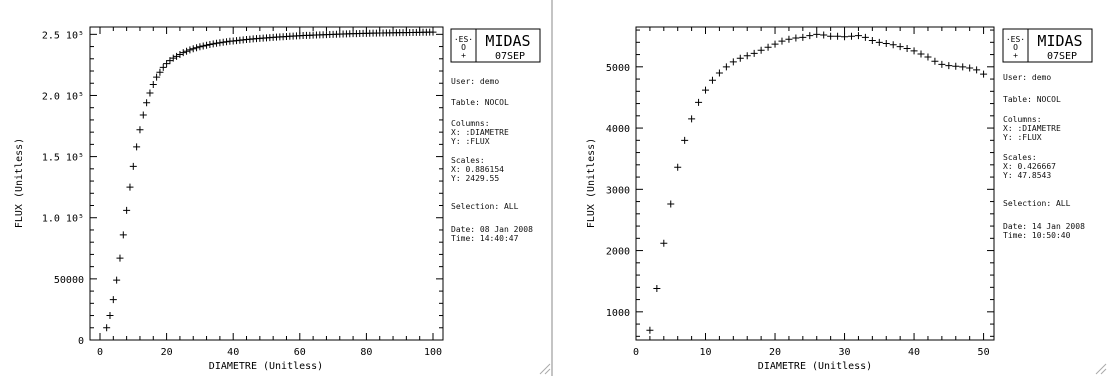 Image resolution: width=1109 pixels, height=380 pixels. Describe the element at coordinates (507, 41) in the screenshot. I see `midas-brand: MIDAS` at that location.